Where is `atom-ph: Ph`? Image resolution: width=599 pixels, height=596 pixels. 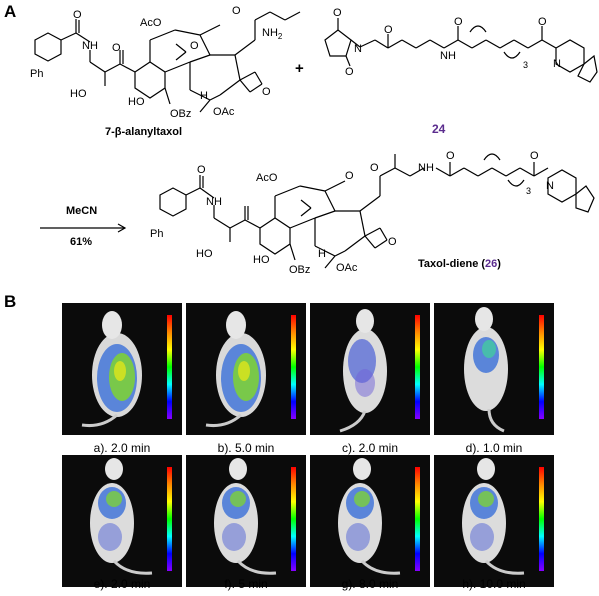 atom-ph: Ph is located at coordinates (37, 74).